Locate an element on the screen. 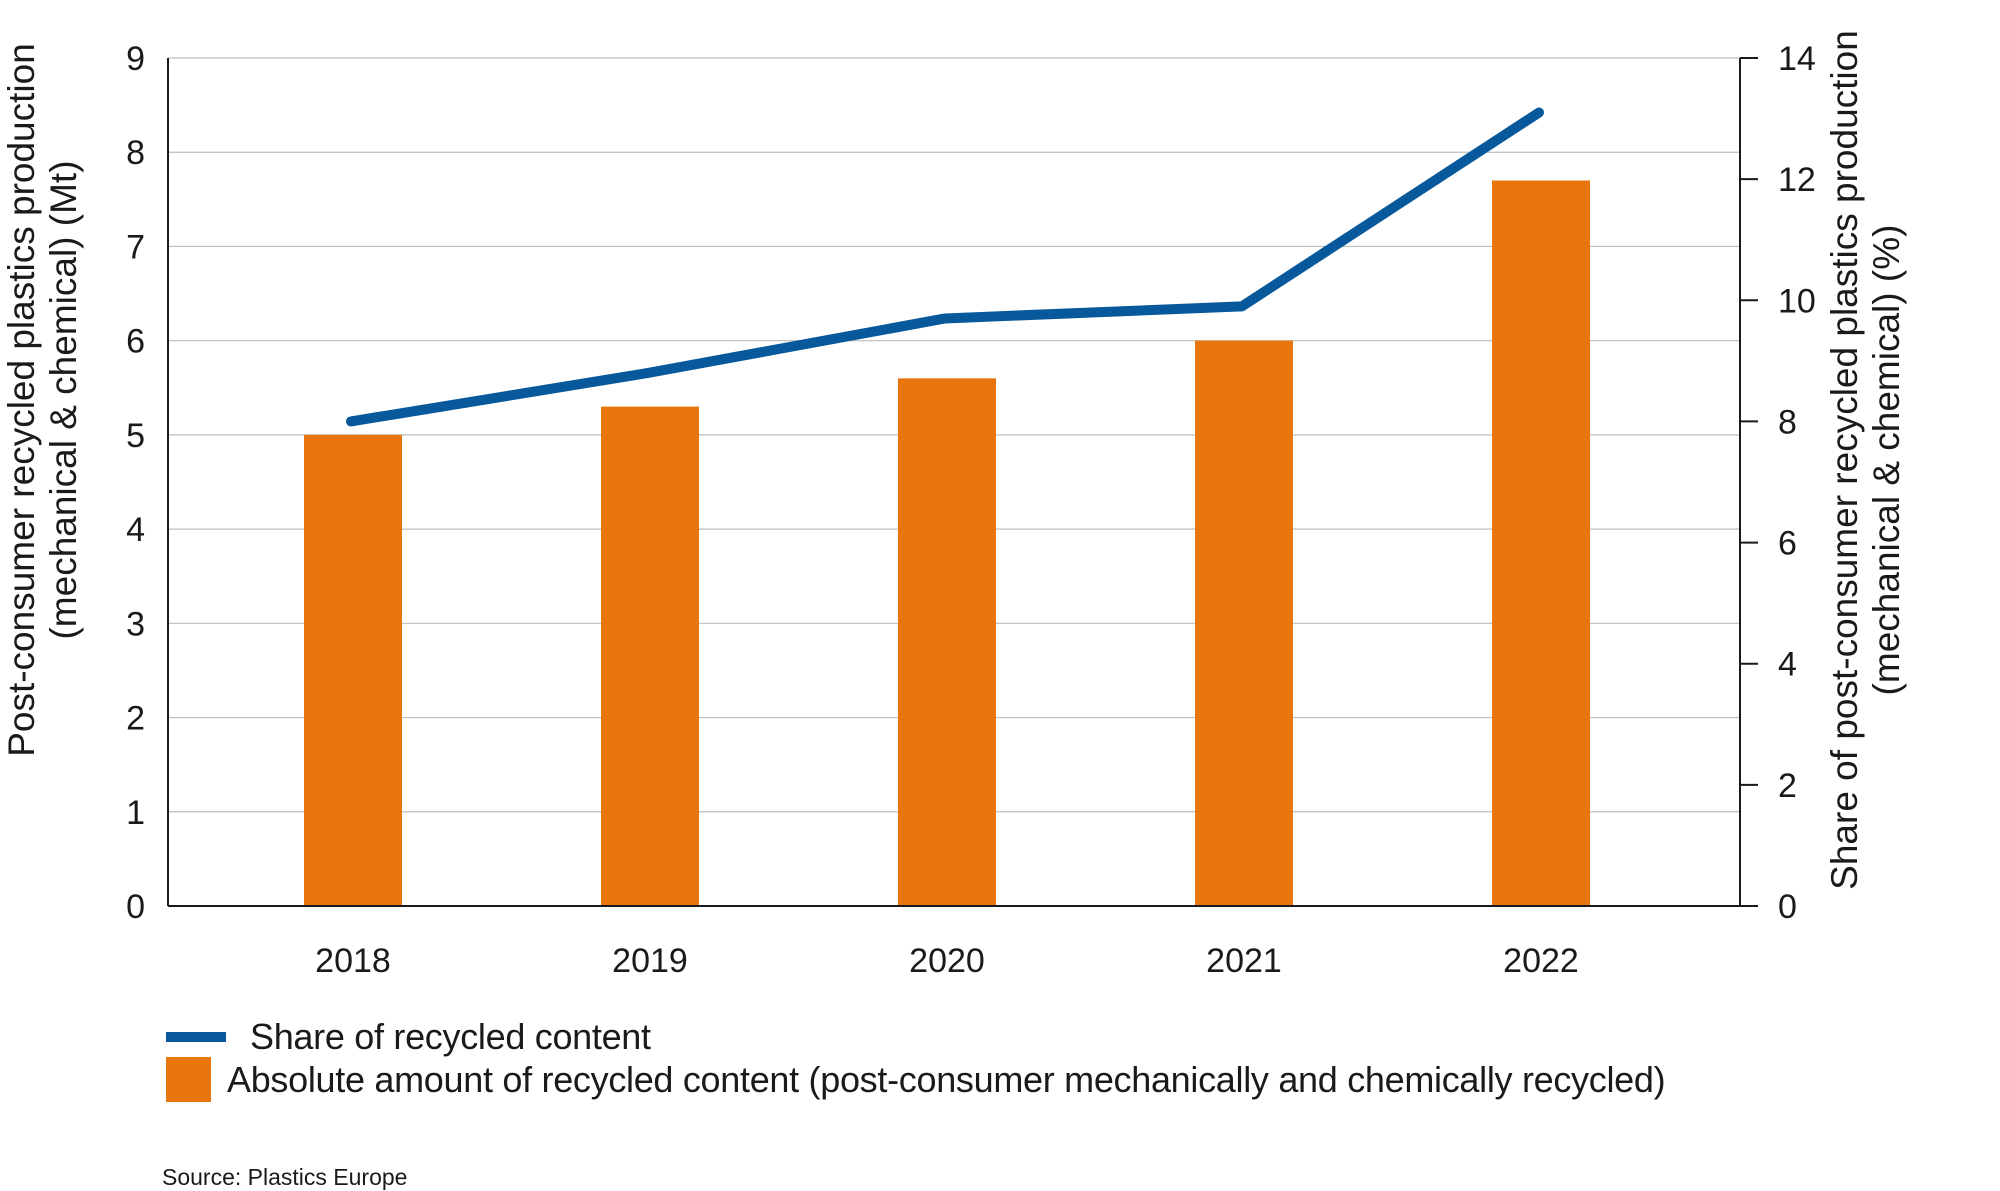  y-left-tick-label: 0 is located at coordinates (135, 907).